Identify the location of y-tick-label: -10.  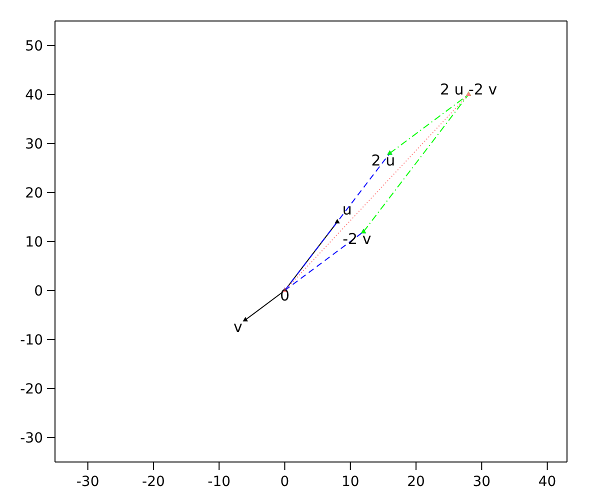
(31, 340).